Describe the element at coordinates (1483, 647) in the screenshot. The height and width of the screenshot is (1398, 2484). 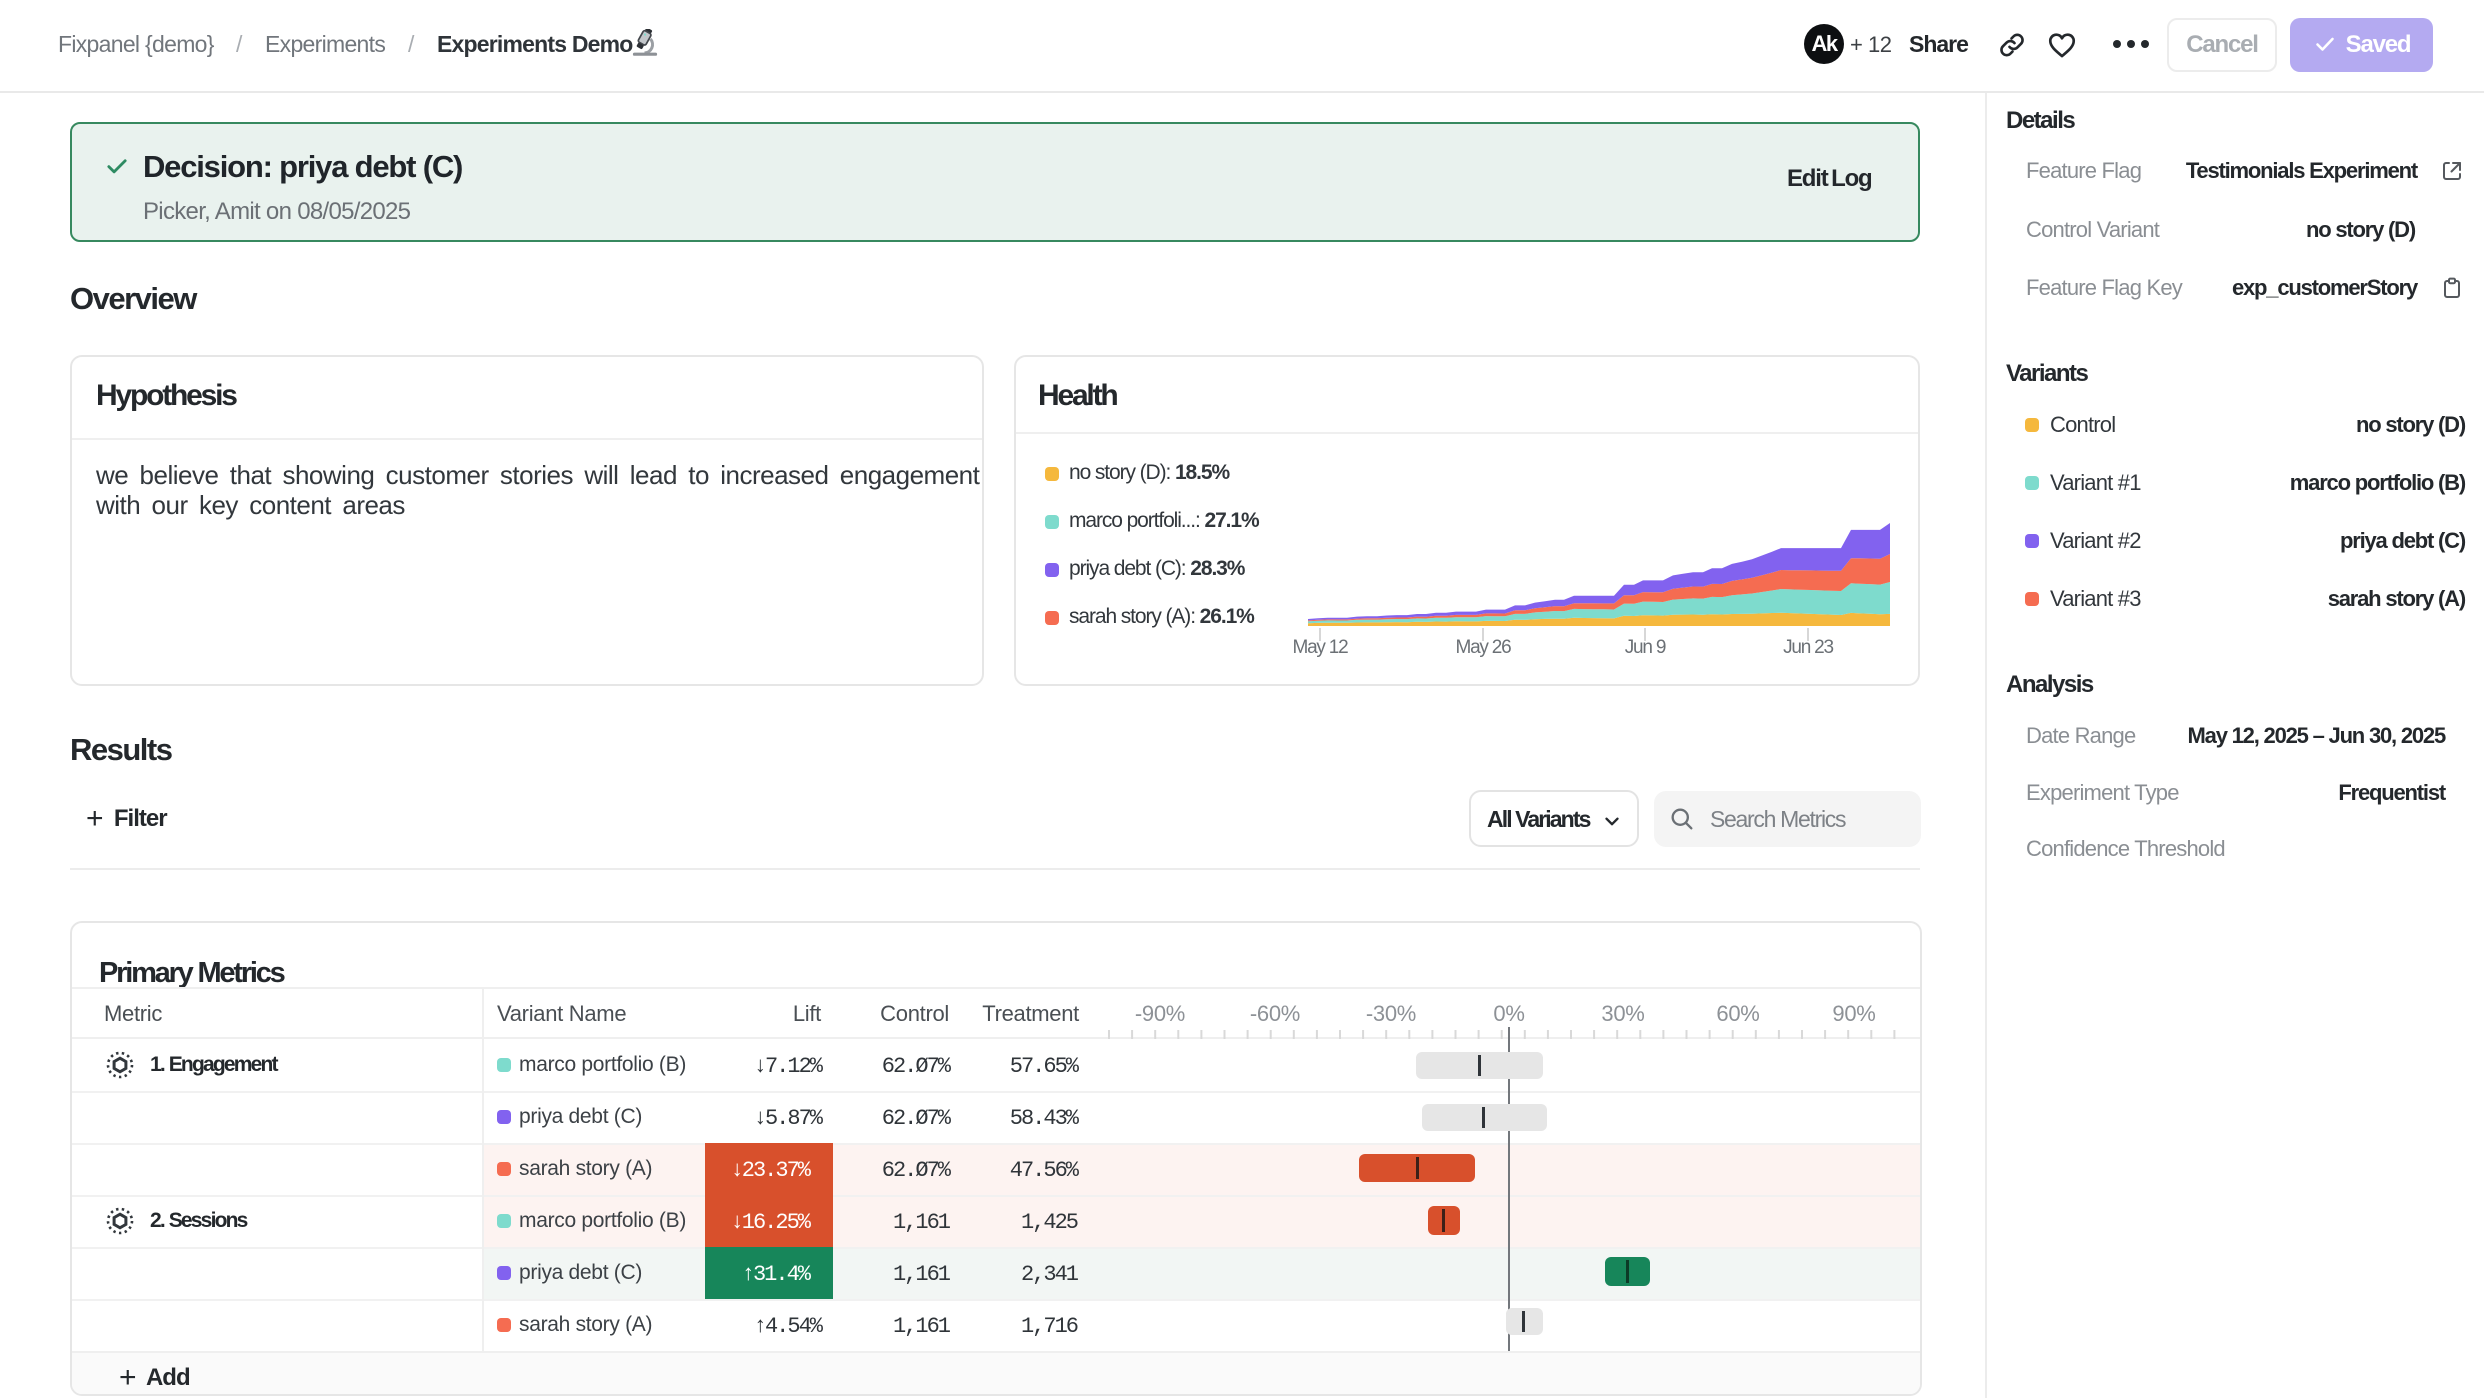
I see `svg-text: May 26` at that location.